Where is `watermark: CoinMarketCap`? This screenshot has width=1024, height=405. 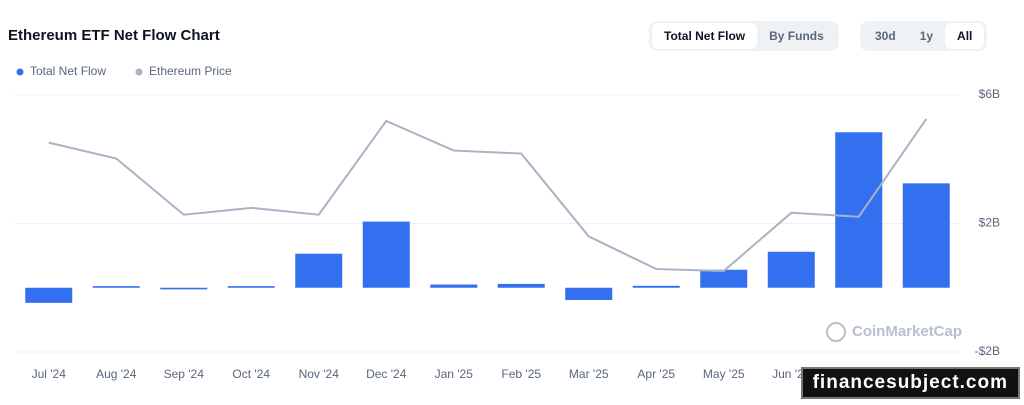
watermark: CoinMarketCap is located at coordinates (907, 331).